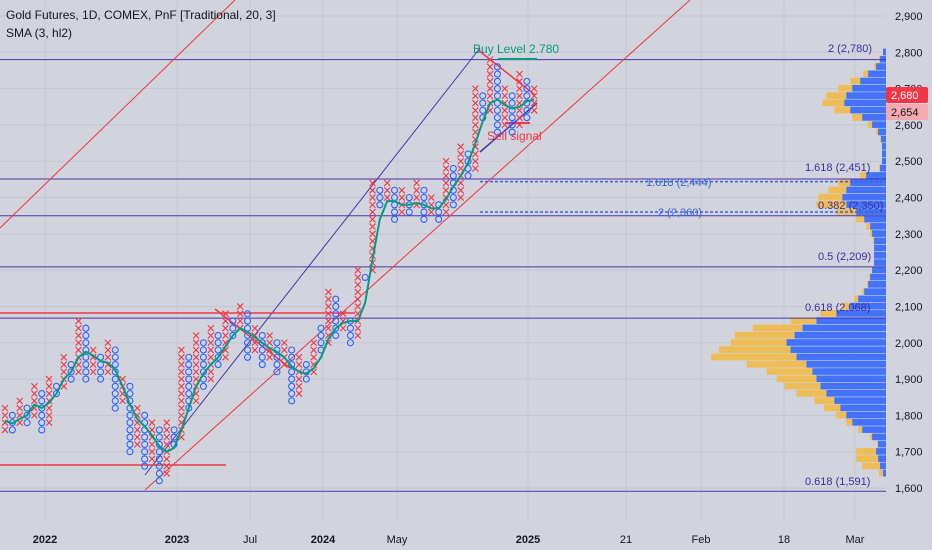 The width and height of the screenshot is (932, 550). I want to click on red-channel-upper-line, so click(118, 114).